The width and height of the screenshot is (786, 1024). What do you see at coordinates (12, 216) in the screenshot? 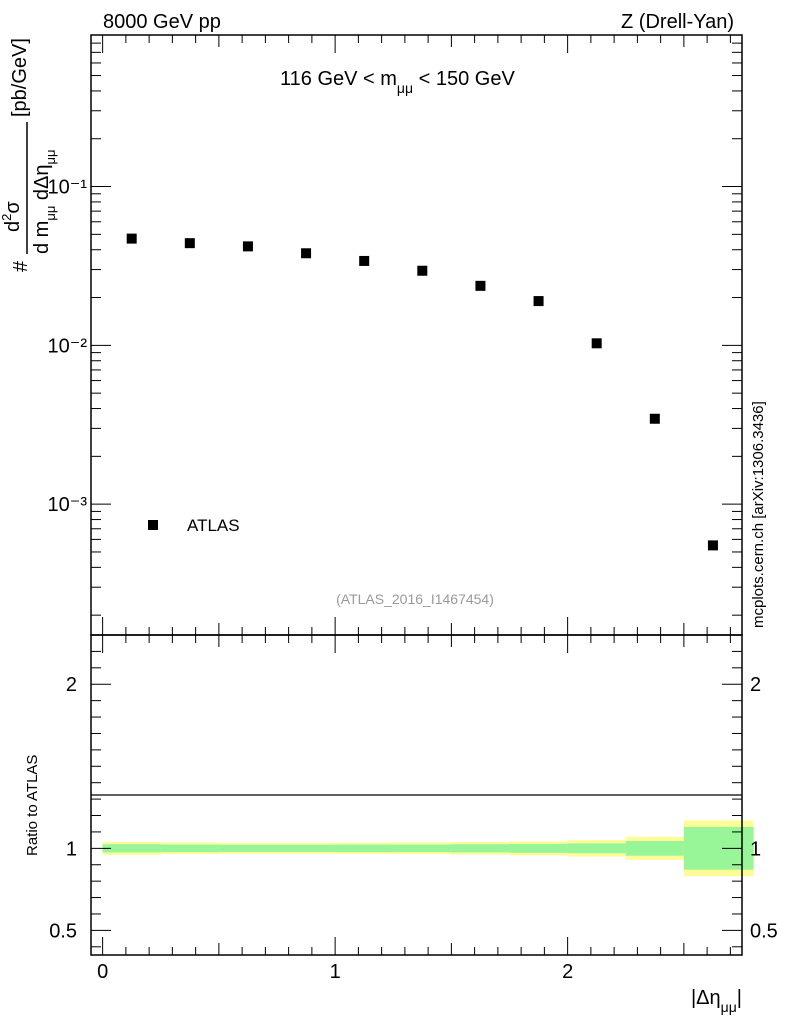
I see `svg-text: d2σ` at bounding box center [12, 216].